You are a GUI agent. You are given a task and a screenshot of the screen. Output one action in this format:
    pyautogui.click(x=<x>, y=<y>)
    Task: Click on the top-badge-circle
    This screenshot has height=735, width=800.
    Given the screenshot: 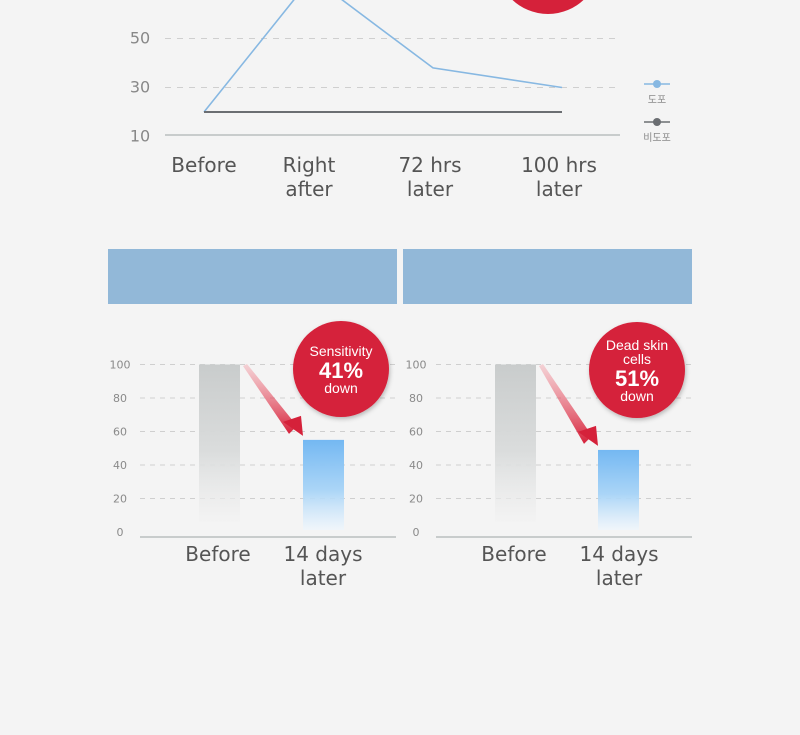 What is the action you would take?
    pyautogui.click(x=548, y=7)
    